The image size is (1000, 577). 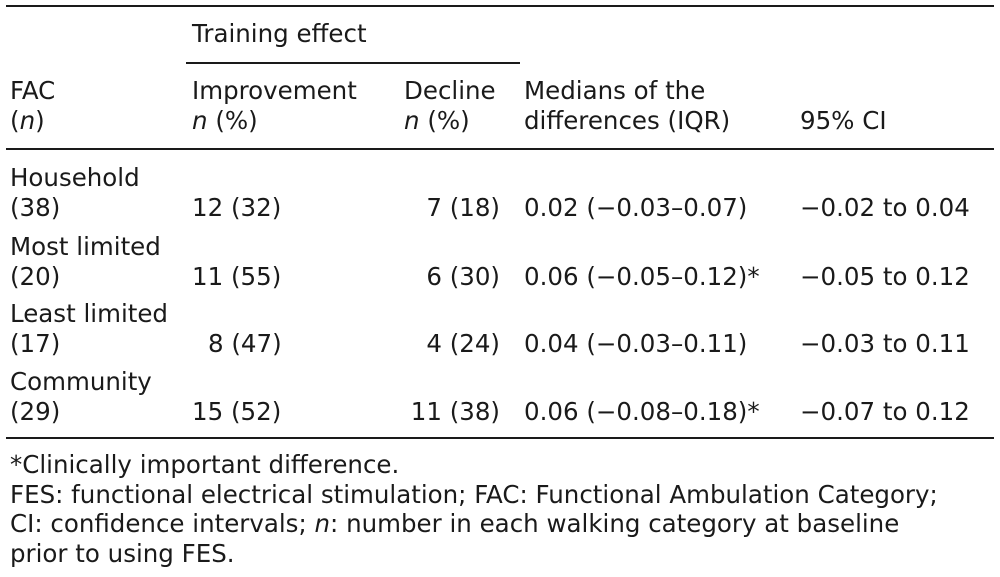 What do you see at coordinates (437, 120) in the screenshot?
I see `header-decline-unit: n (%)` at bounding box center [437, 120].